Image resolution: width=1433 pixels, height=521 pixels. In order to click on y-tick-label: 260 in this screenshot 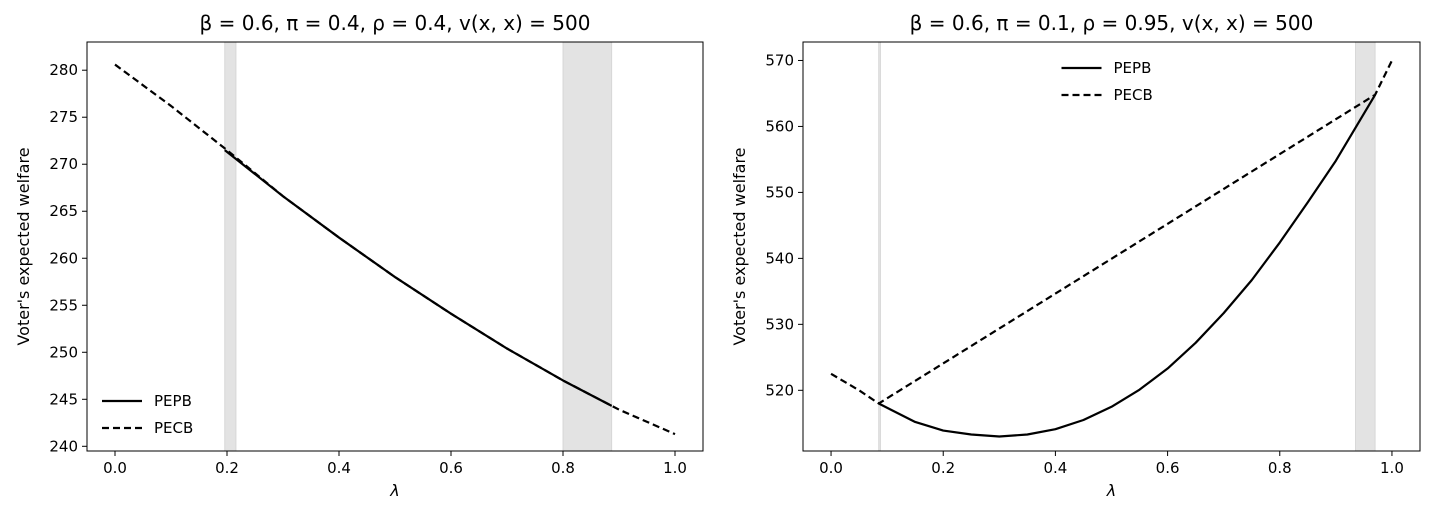, I will do `click(63, 258)`.